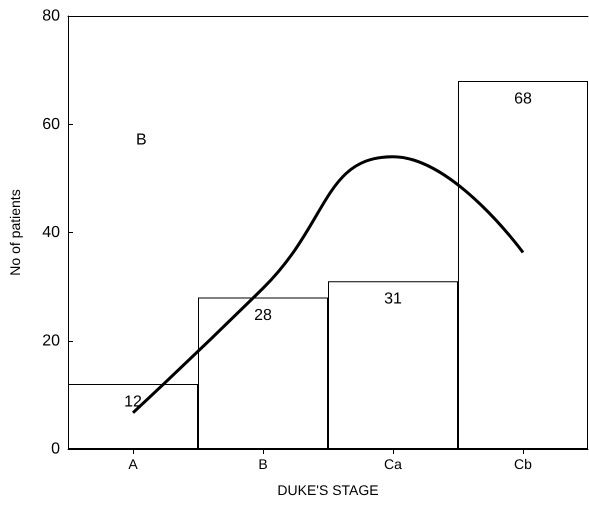 Image resolution: width=589 pixels, height=509 pixels. What do you see at coordinates (51, 341) in the screenshot?
I see `y-tick-label: 20` at bounding box center [51, 341].